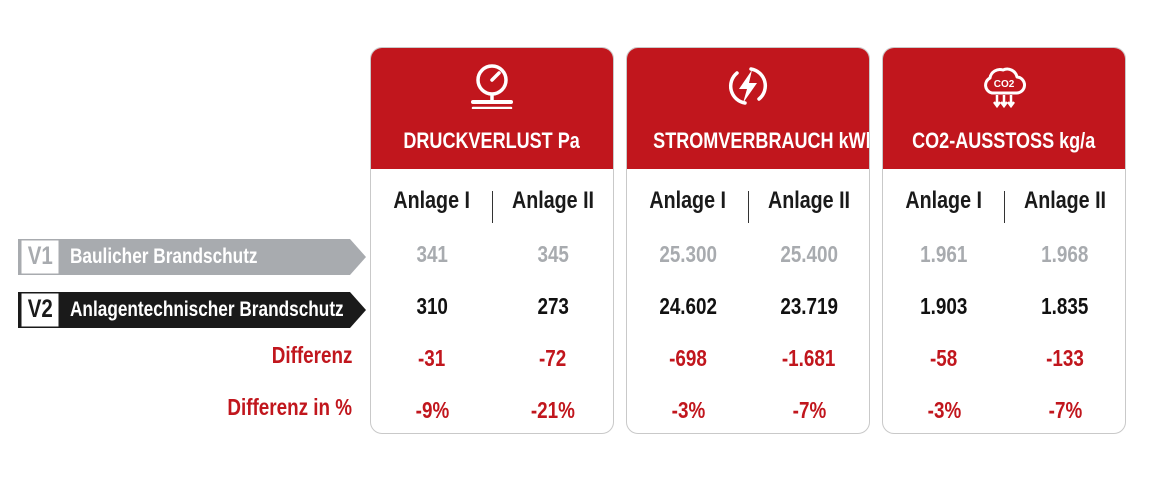 The image size is (1170, 486). I want to click on diff-value-anlage-1: -58, so click(944, 358).